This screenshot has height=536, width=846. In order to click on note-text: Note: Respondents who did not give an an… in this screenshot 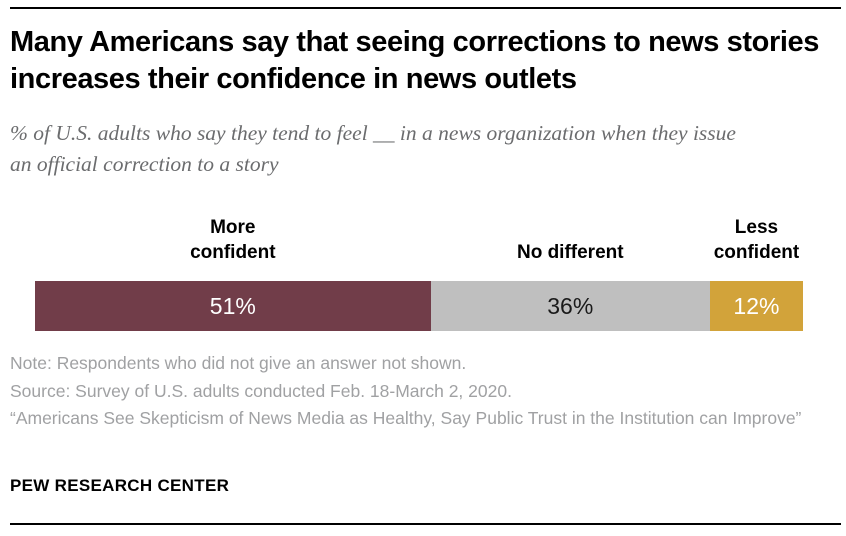, I will do `click(238, 363)`.